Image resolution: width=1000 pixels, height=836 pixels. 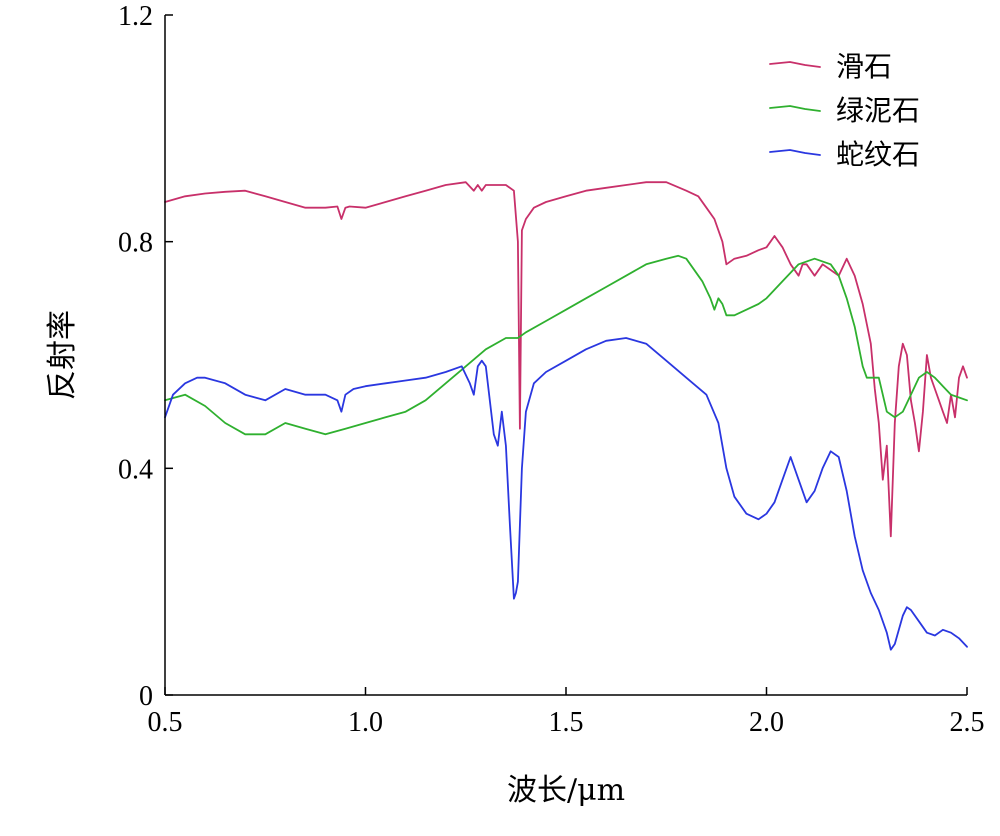 I want to click on y-axis-title-group: 反射率, so click(x=62, y=355).